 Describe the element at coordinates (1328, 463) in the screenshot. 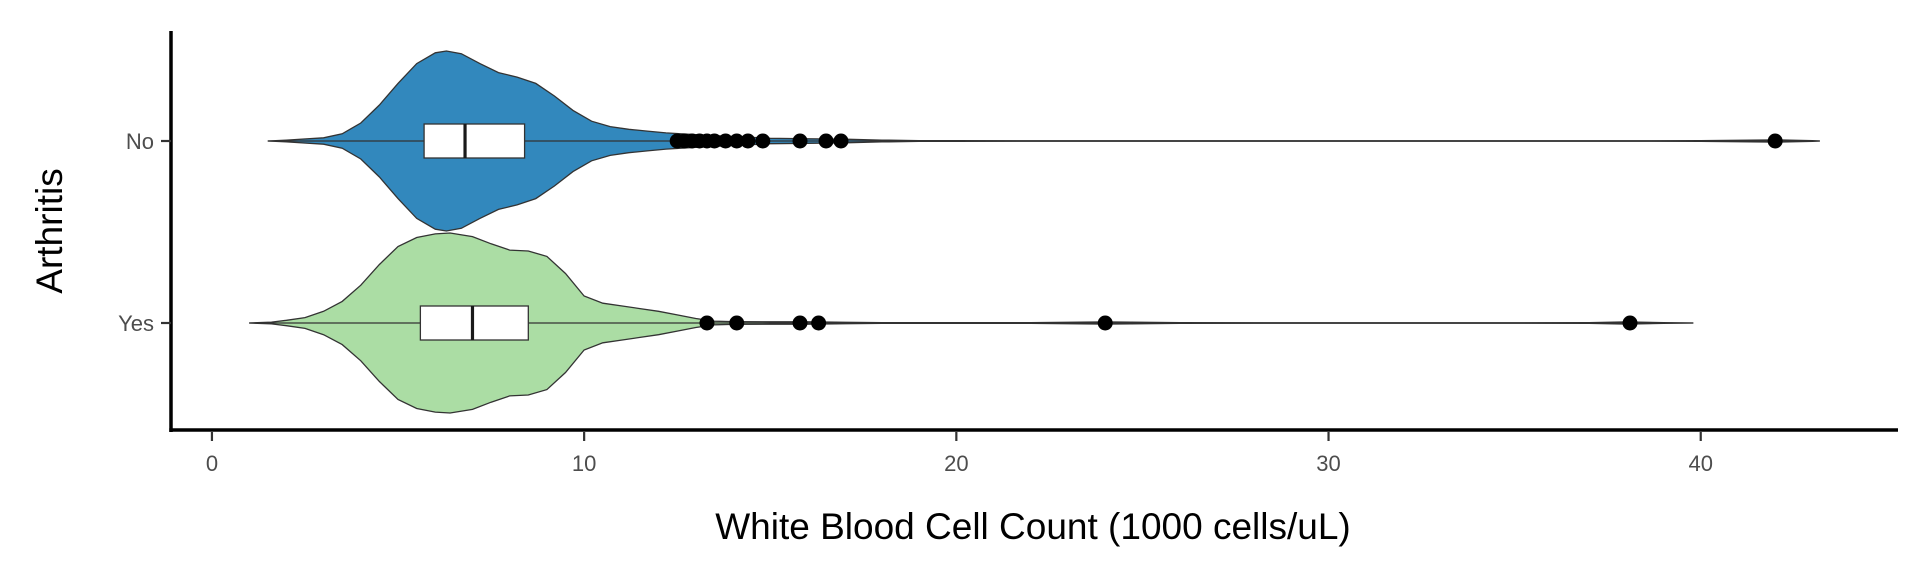

I see `x-tick-label: 30` at that location.